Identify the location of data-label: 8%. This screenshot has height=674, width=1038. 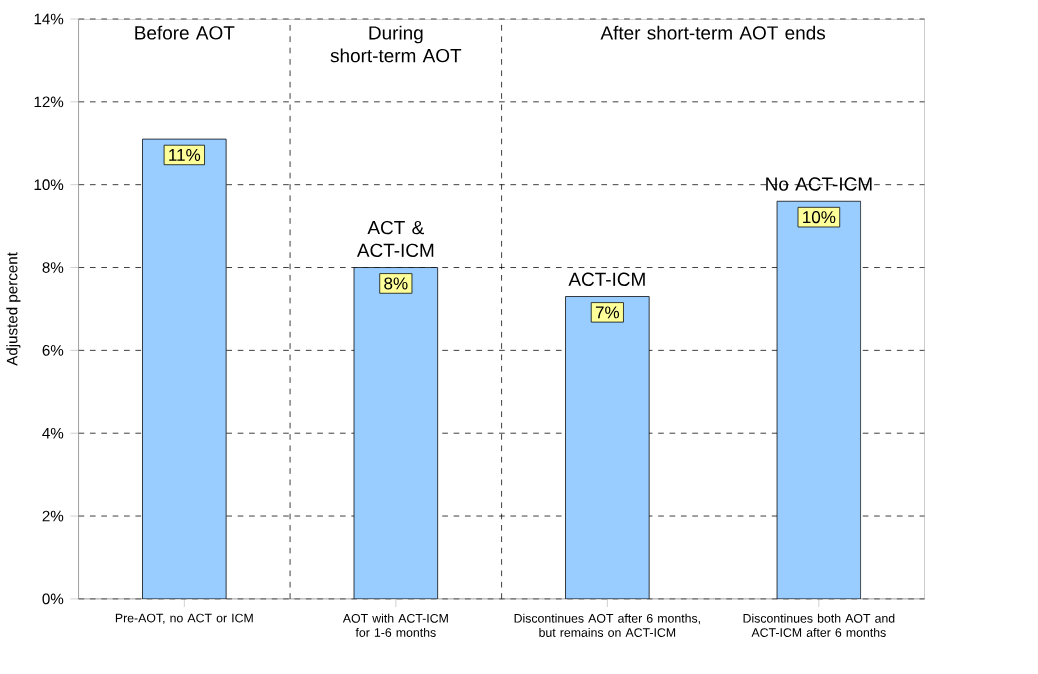
(396, 283).